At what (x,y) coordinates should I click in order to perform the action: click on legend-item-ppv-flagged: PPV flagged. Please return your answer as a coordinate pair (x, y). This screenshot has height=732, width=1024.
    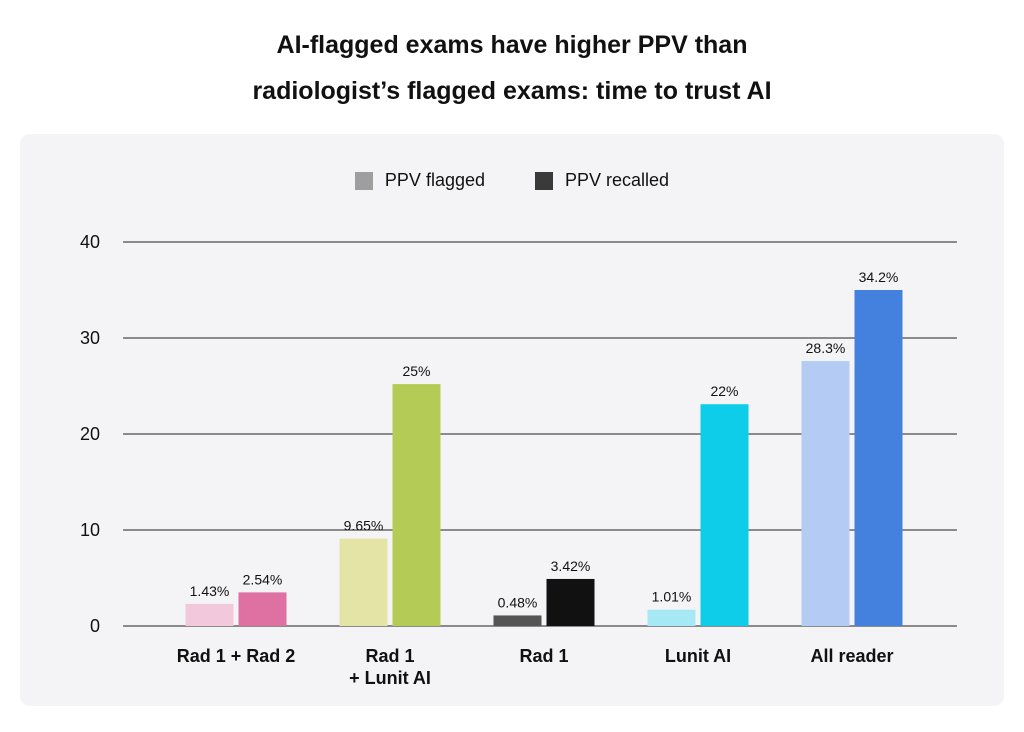
    Looking at the image, I should click on (419, 180).